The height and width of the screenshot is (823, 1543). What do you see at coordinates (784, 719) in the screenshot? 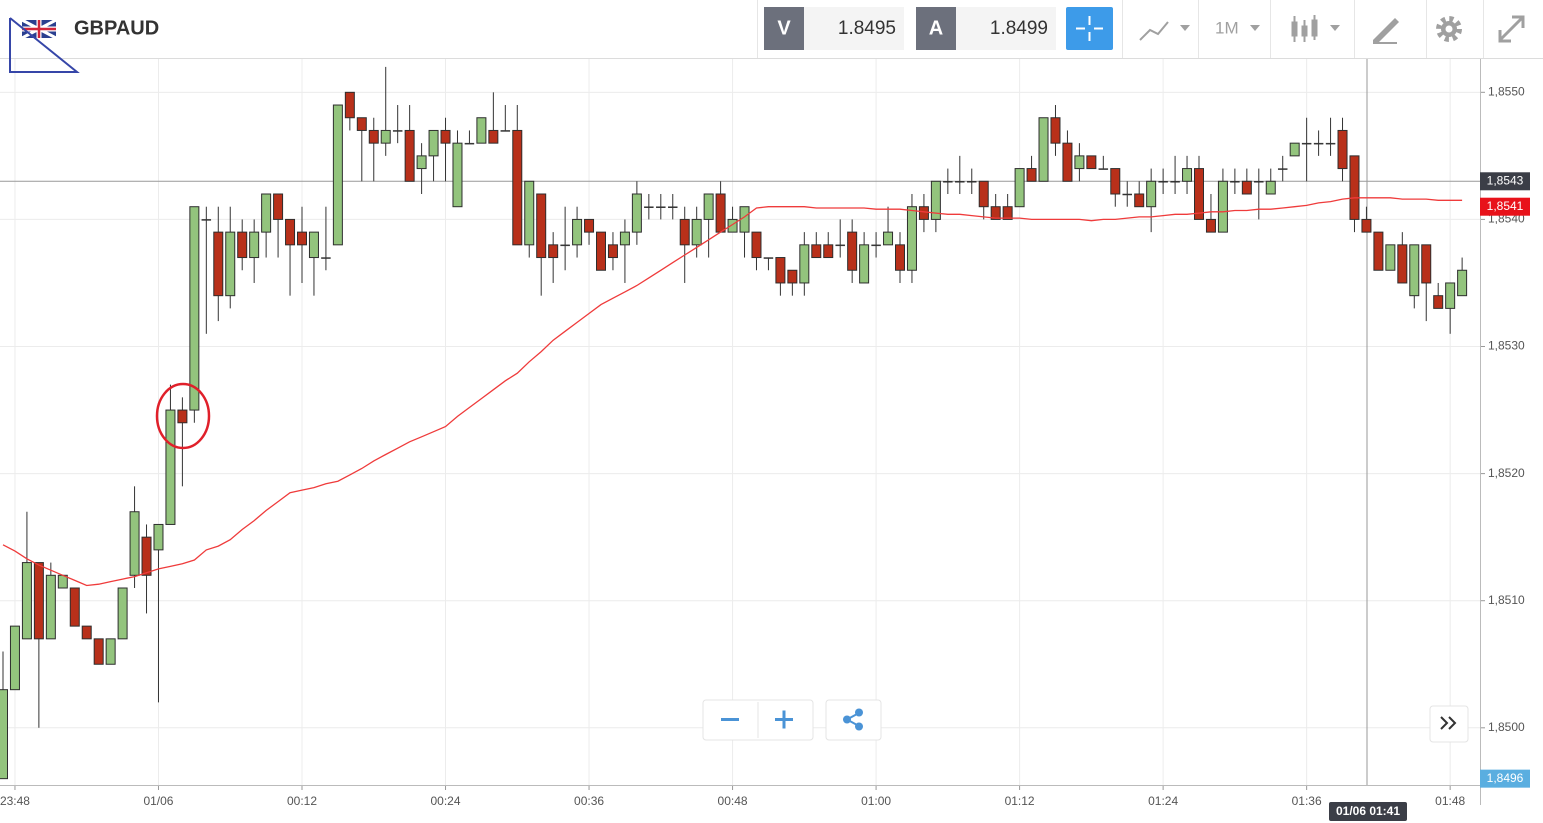
I see `zoom-in` at bounding box center [784, 719].